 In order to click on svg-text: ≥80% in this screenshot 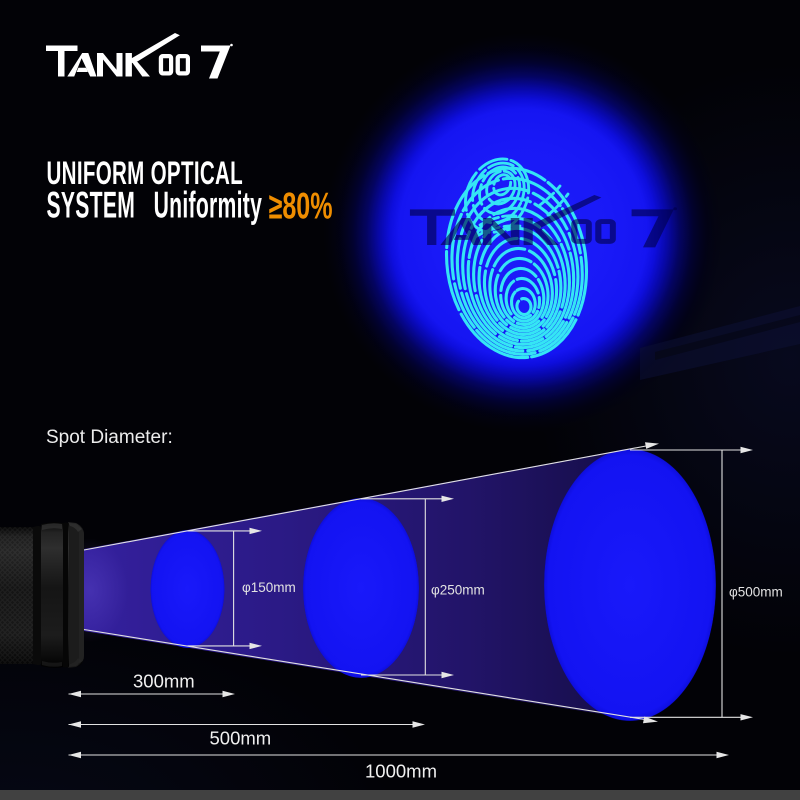, I will do `click(301, 206)`.